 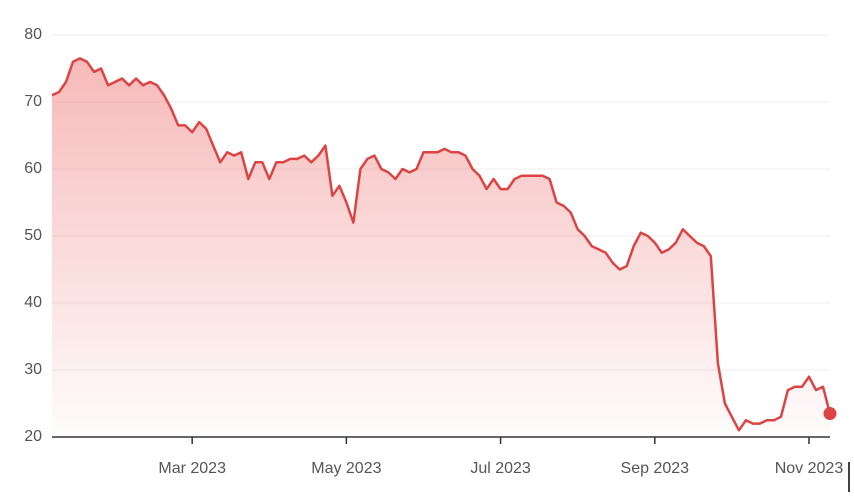 What do you see at coordinates (346, 468) in the screenshot?
I see `x-tick-label: May 2023` at bounding box center [346, 468].